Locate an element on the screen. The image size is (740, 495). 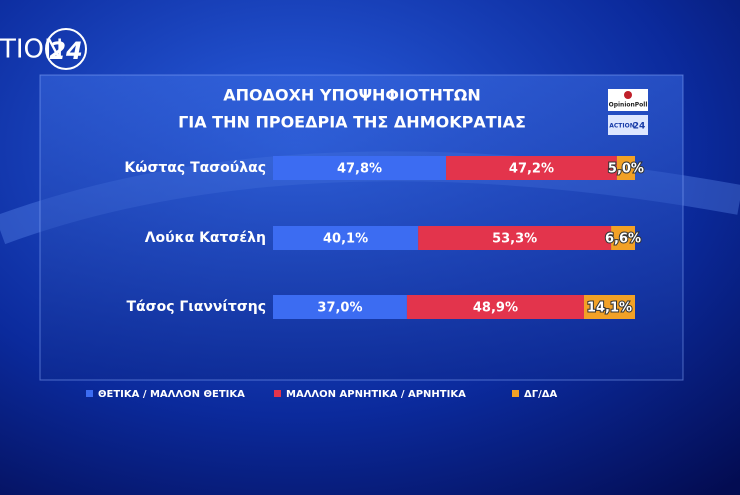
poll-logo-box is located at coordinates (628, 100).